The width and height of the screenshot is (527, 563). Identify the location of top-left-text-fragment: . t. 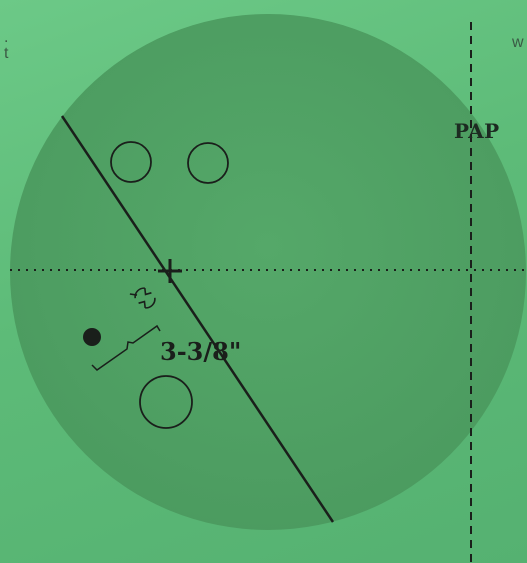
(6, 45).